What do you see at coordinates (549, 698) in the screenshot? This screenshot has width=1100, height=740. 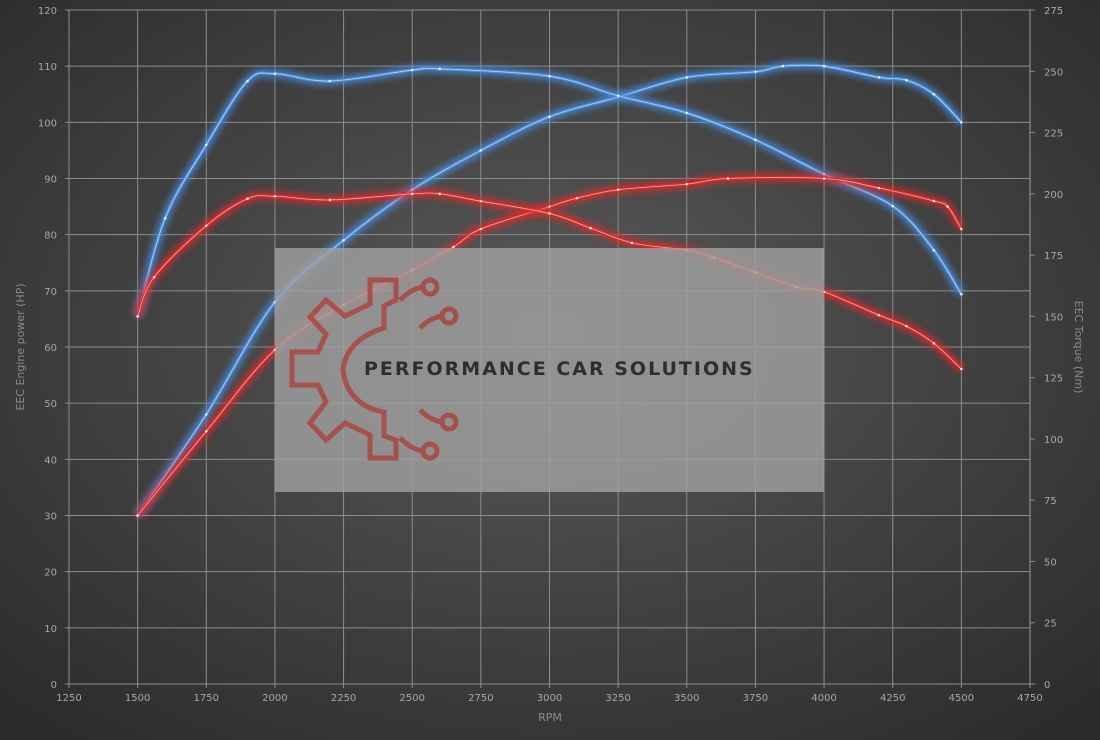 I see `x-tick-label: 3000` at bounding box center [549, 698].